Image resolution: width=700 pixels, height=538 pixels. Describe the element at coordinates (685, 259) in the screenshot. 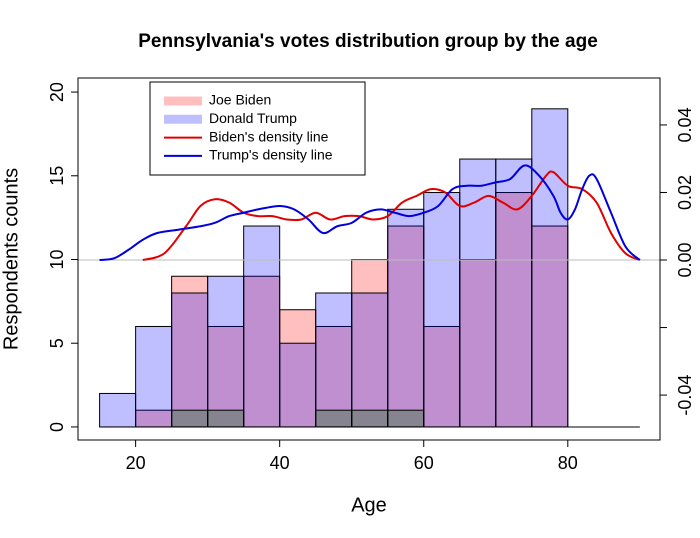

I see `y2-tick-label: 0.00` at that location.